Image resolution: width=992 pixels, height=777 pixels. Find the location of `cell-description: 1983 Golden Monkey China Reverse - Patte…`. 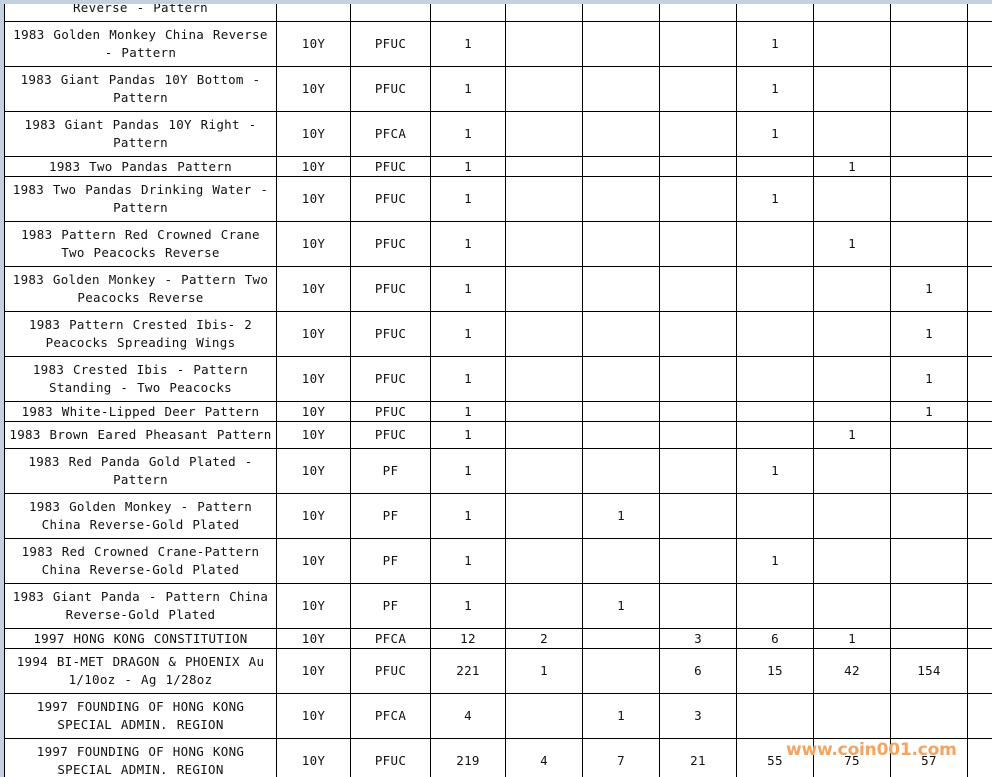

cell-description: 1983 Golden Monkey China Reverse - Patte… is located at coordinates (140, 44).